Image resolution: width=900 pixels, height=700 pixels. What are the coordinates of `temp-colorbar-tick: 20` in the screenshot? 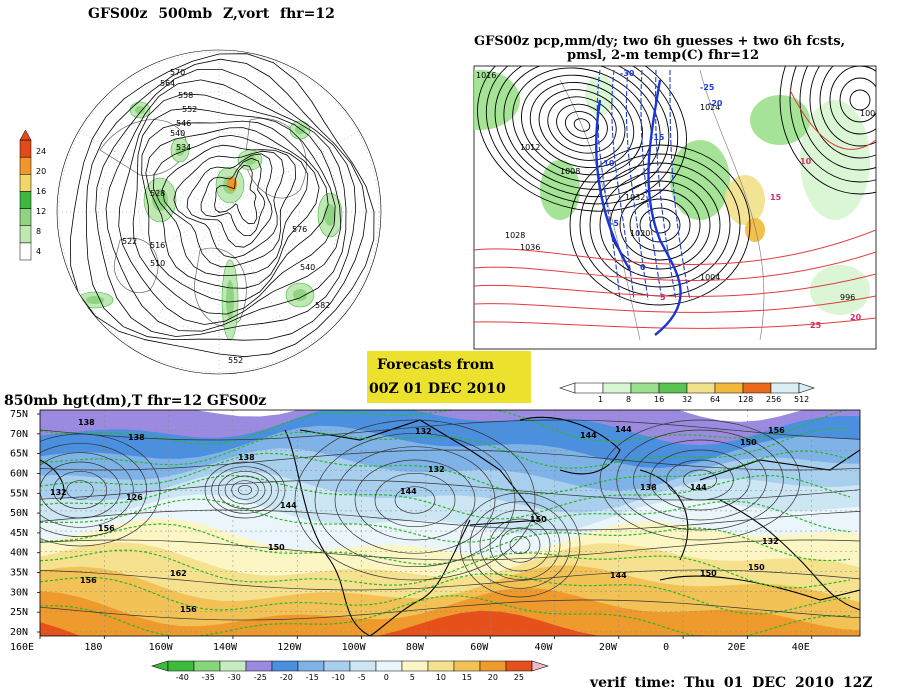 It's located at (493, 677).